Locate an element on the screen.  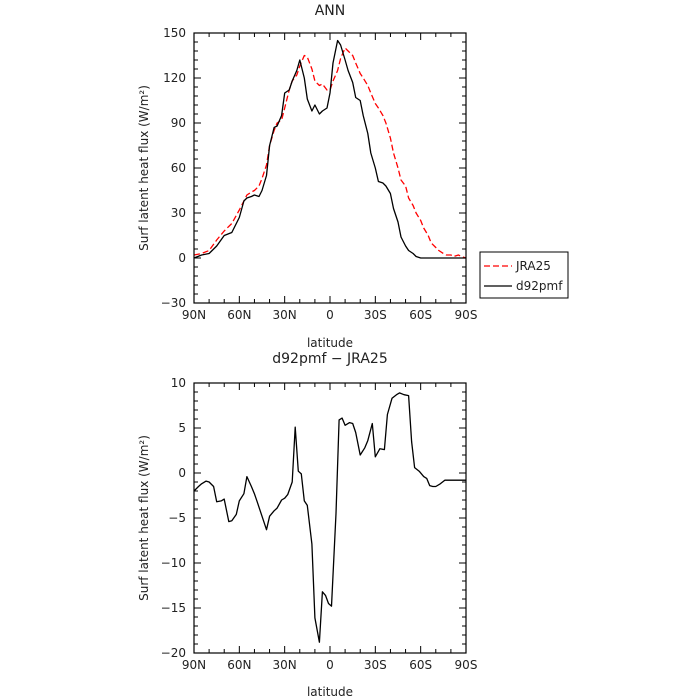
y-tick-label: −15 is located at coordinates (173, 608).